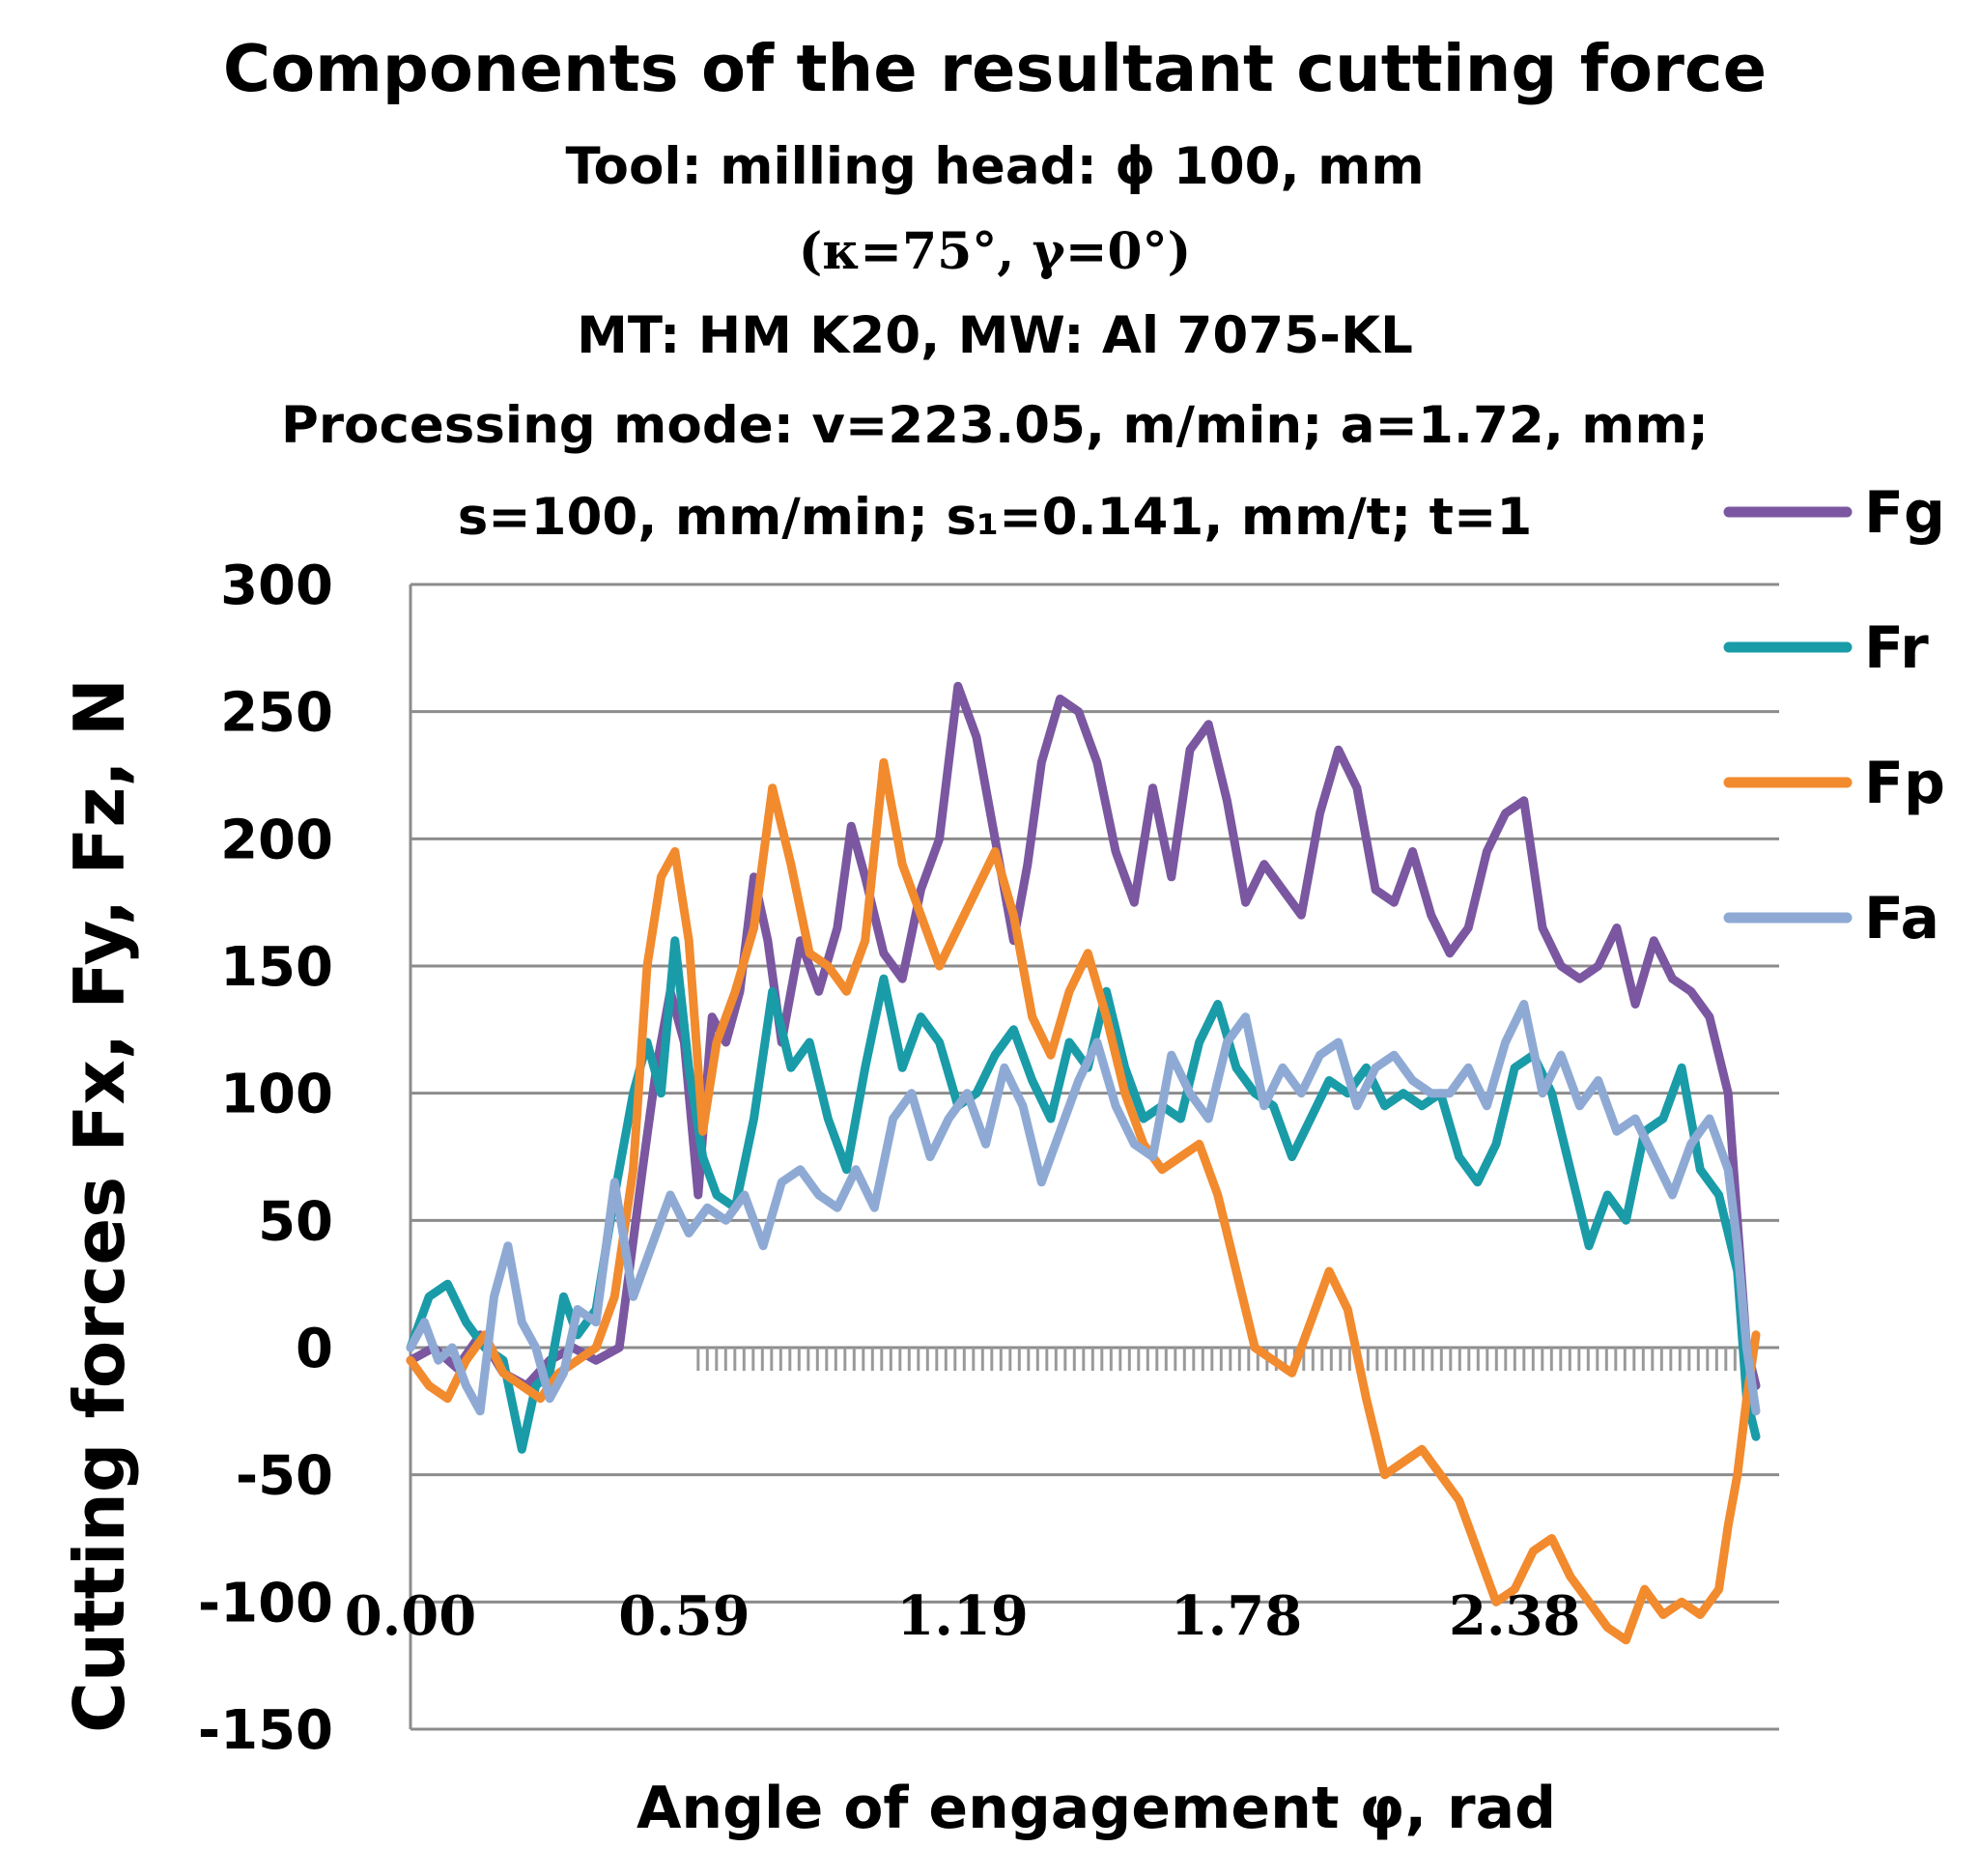 The image size is (1981, 1876). Describe the element at coordinates (277, 585) in the screenshot. I see `y-tick-label: 300` at that location.